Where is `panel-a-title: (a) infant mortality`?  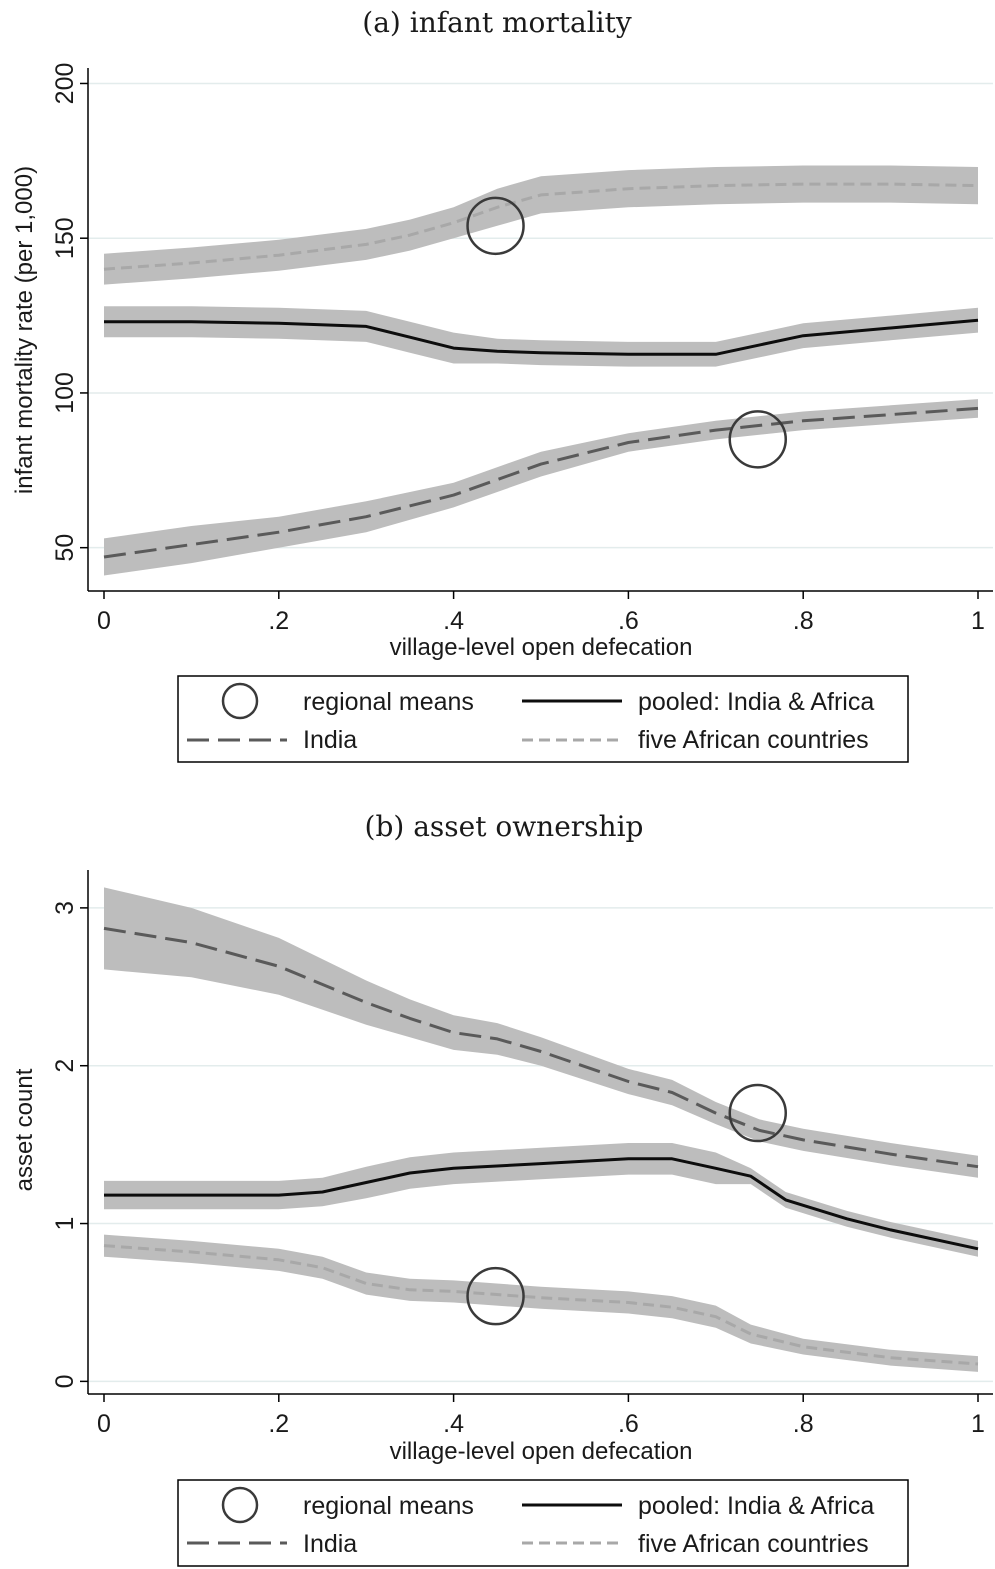
panel-a-title: (a) infant mortality is located at coordinates (497, 22).